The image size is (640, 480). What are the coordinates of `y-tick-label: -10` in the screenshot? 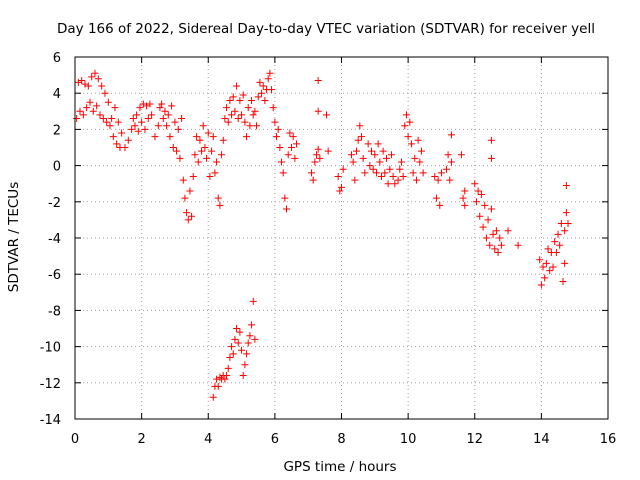 It's located at (50, 348).